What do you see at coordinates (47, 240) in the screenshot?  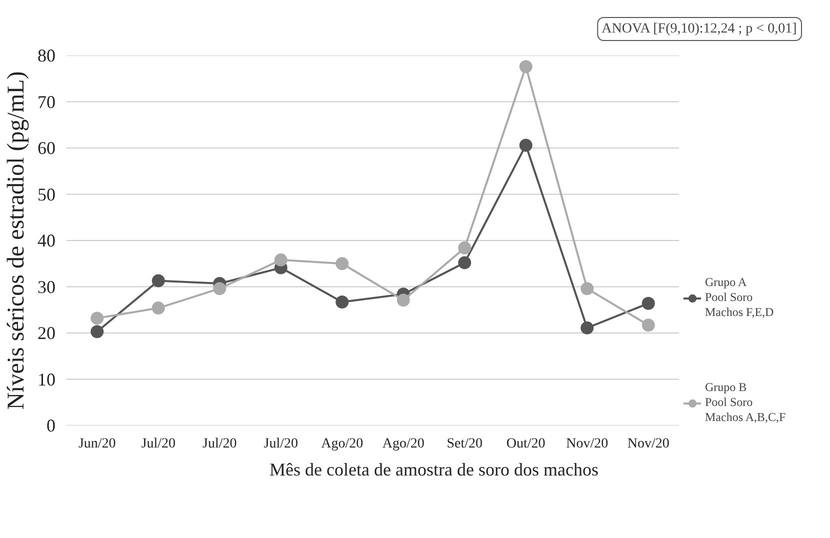 I see `y-tick-label: 40` at bounding box center [47, 240].